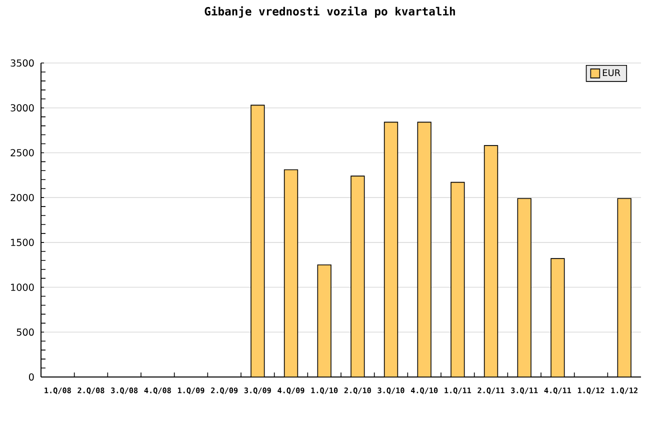  What do you see at coordinates (22, 242) in the screenshot?
I see `y-tick-label: 1500` at bounding box center [22, 242].